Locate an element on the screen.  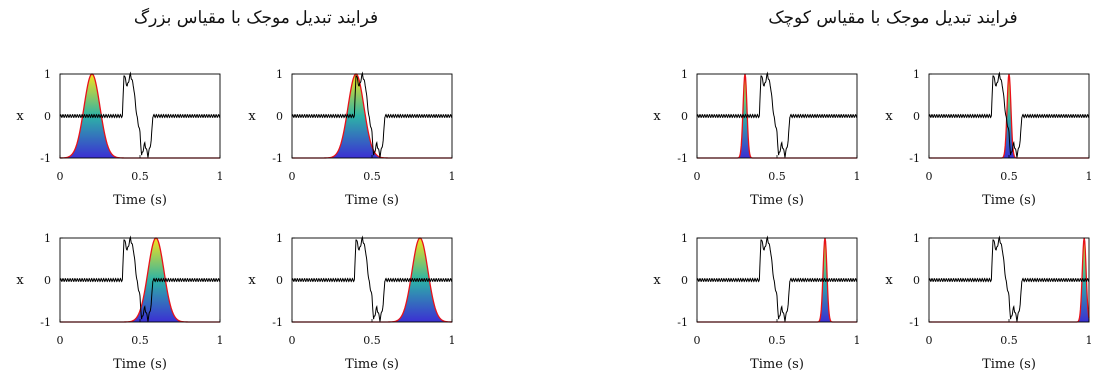
subplot-large-scale-top-right: 1 0 -1 0 0.5 1 Time (s) x is located at coordinates (351, 138).